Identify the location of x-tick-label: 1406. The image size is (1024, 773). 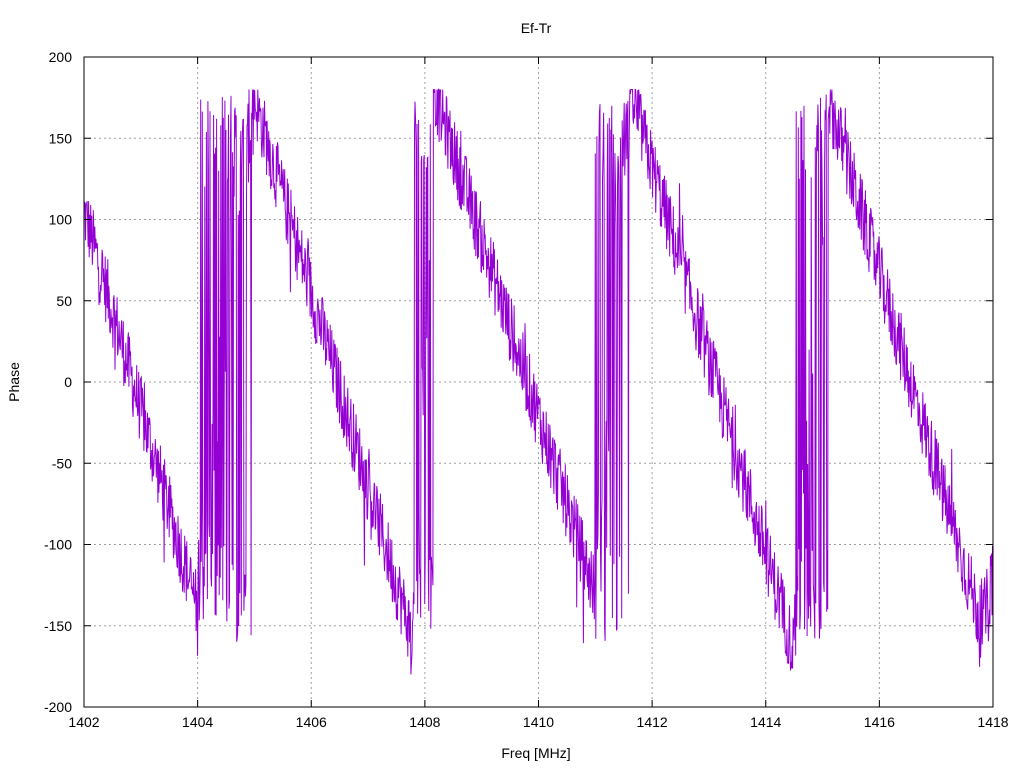
(311, 722).